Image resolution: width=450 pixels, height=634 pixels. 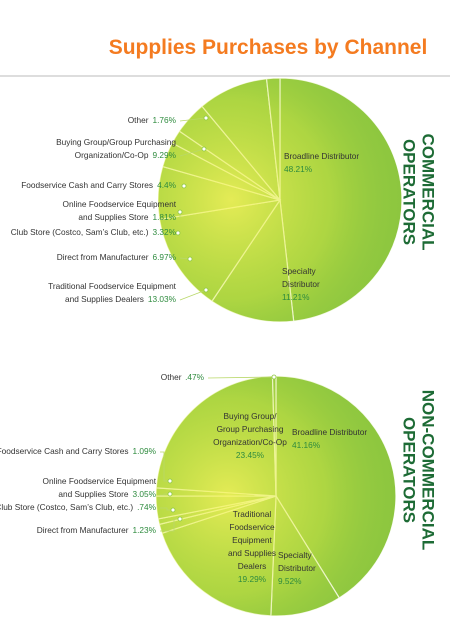 I want to click on value-label: .74%, so click(x=147, y=507).